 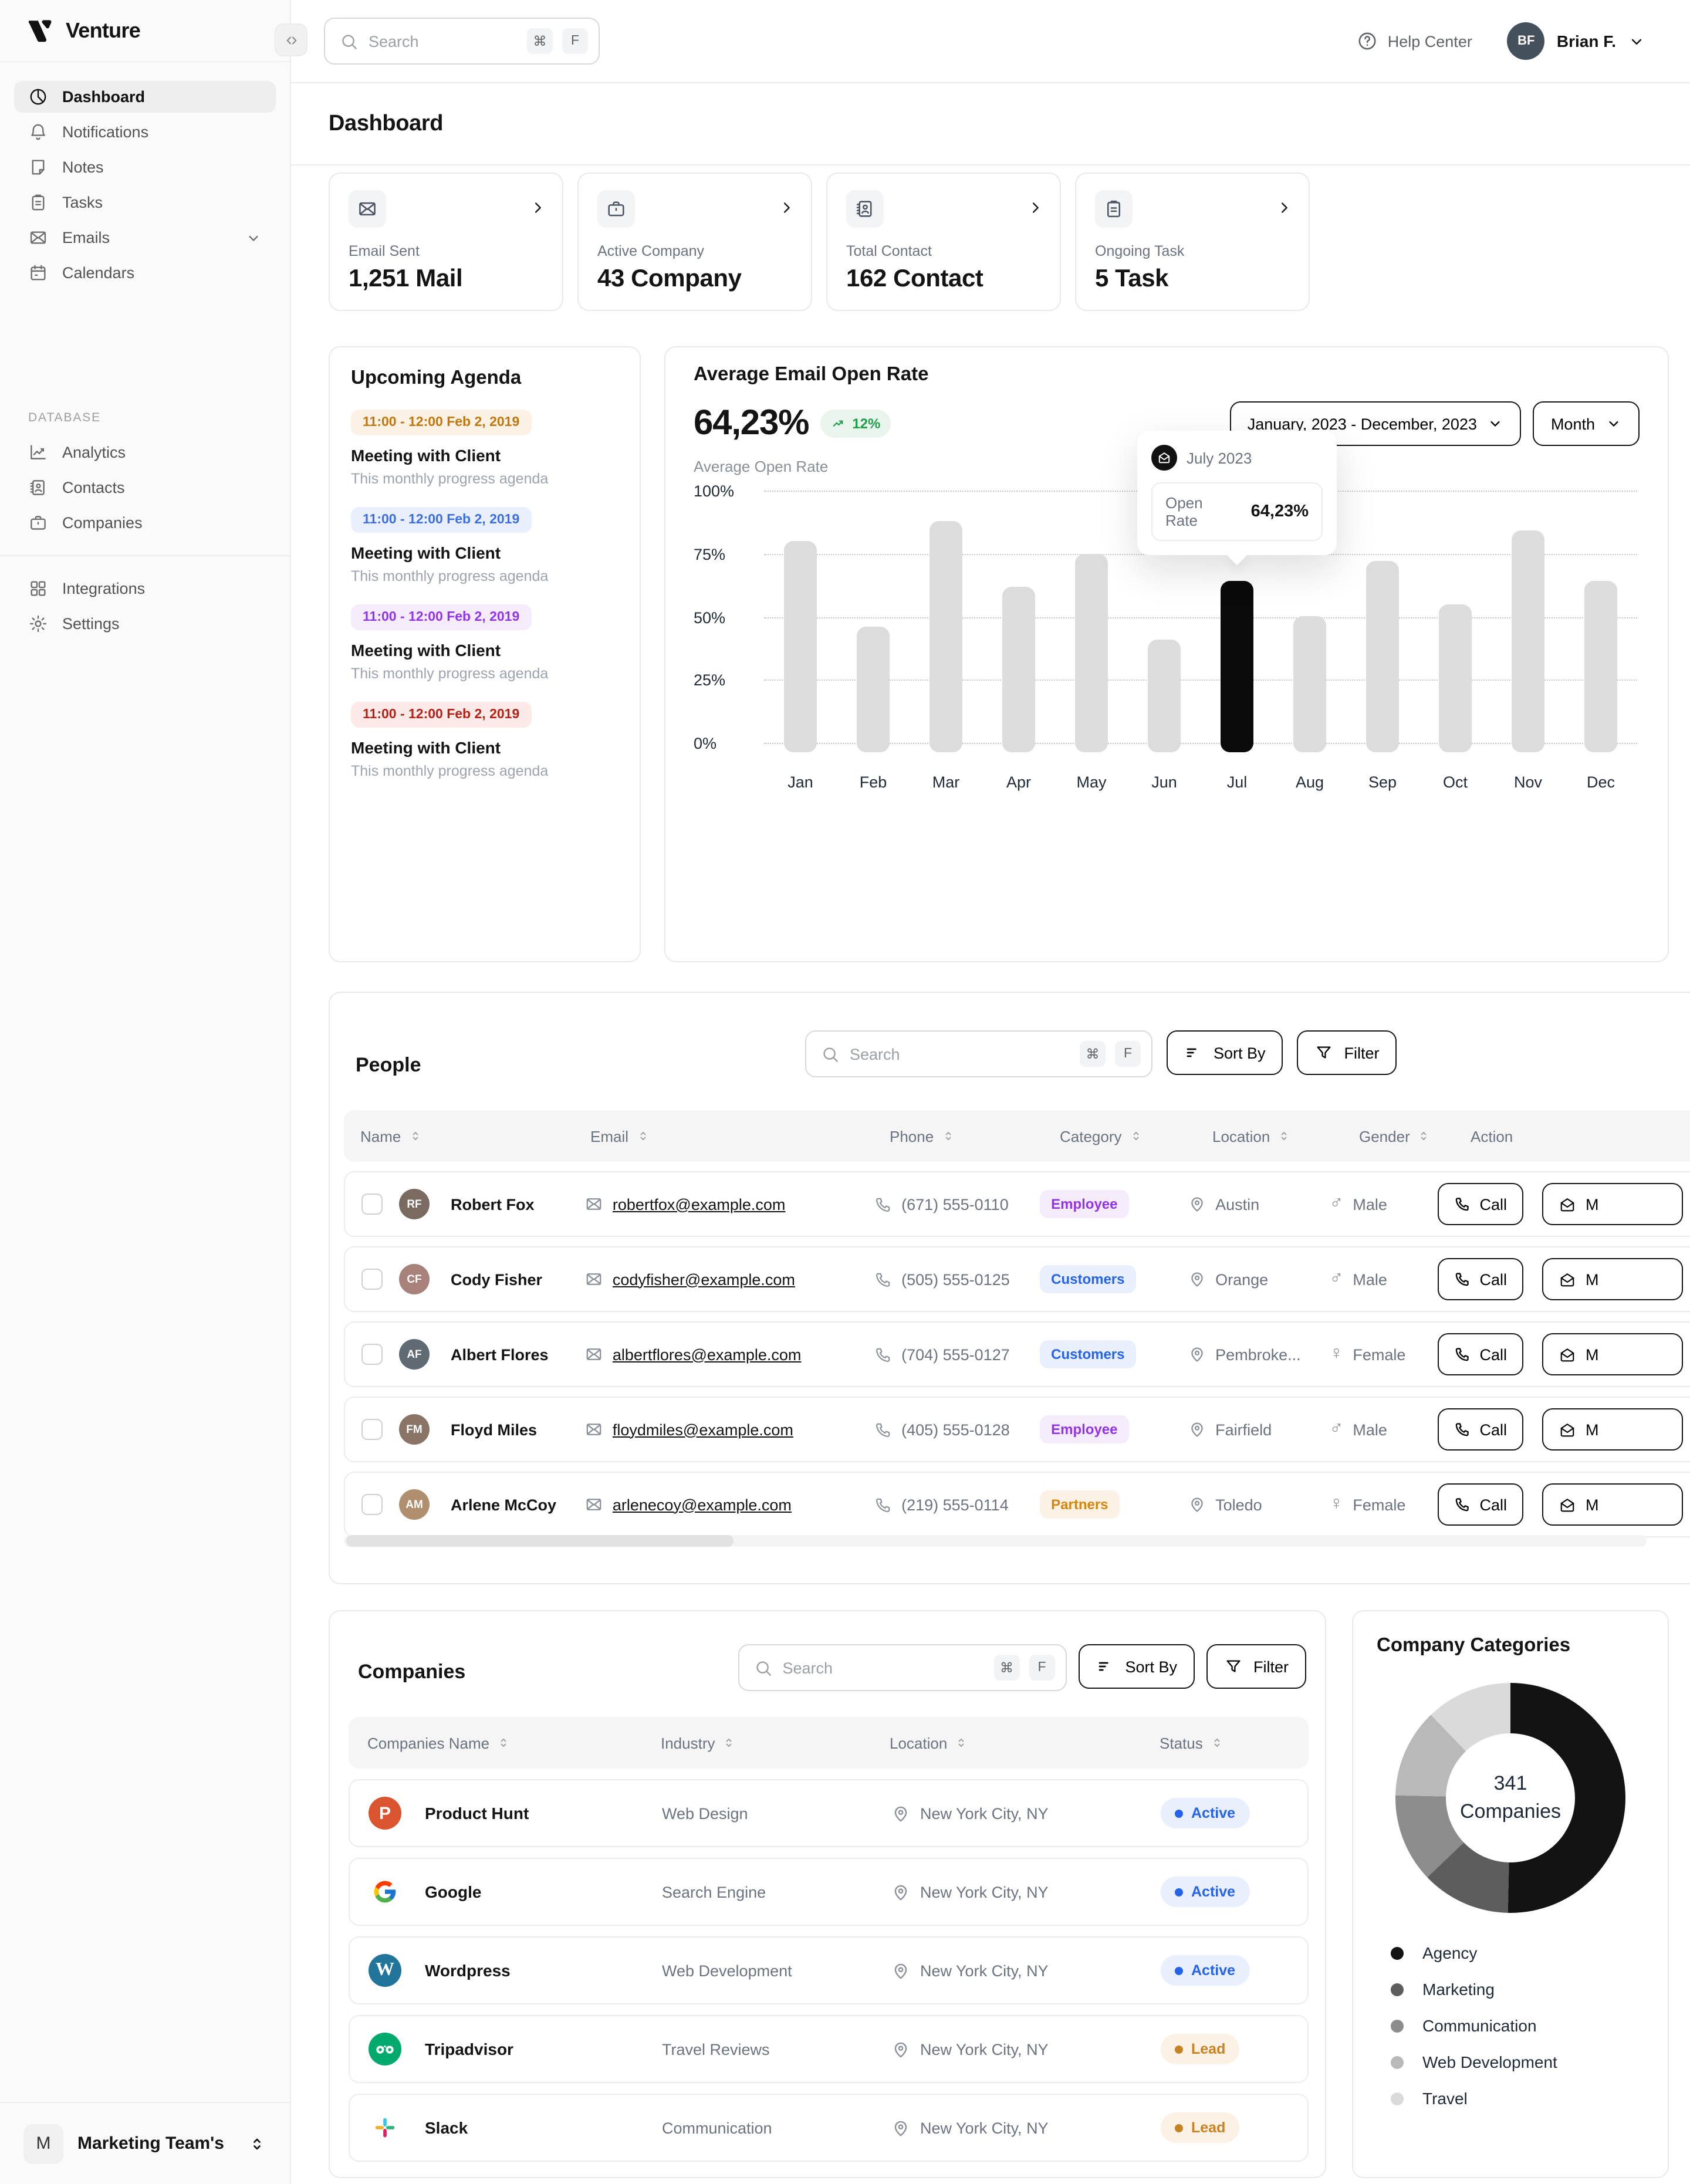 What do you see at coordinates (946, 636) in the screenshot?
I see `bar-mar` at bounding box center [946, 636].